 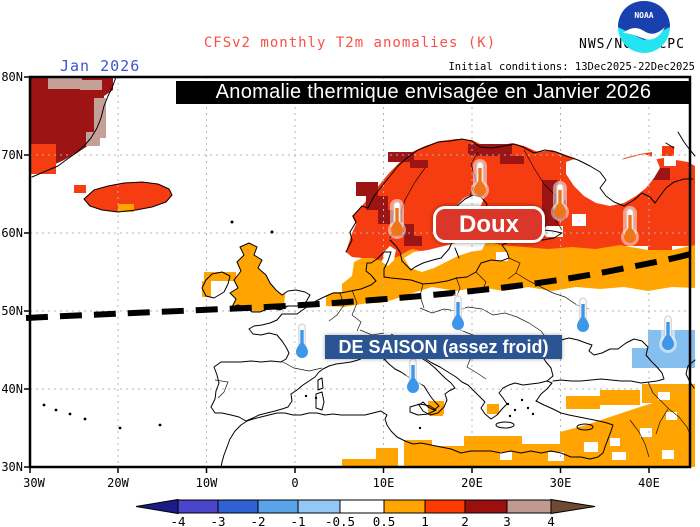 What do you see at coordinates (425, 520) in the screenshot?
I see `colorbar-tick-label: 1` at bounding box center [425, 520].